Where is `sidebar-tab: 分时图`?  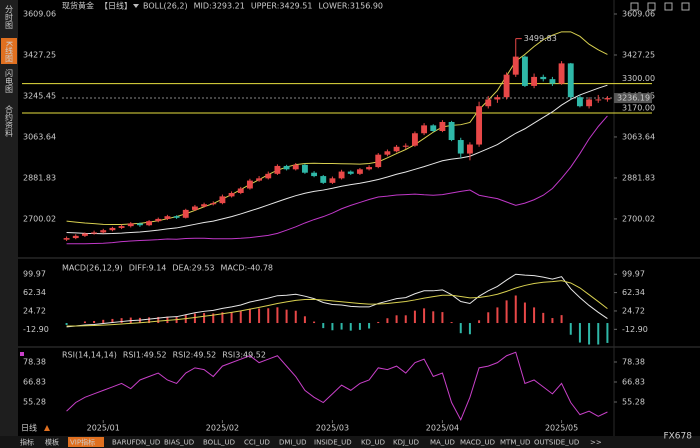 sidebar-tab: 分时图 is located at coordinates (9, 17).